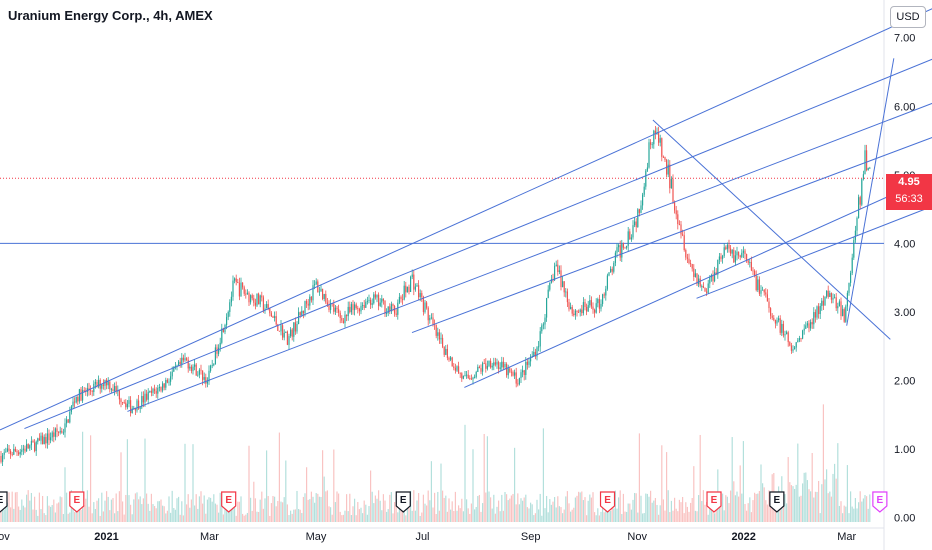 The image size is (932, 550). I want to click on currency-button: USD, so click(908, 17).